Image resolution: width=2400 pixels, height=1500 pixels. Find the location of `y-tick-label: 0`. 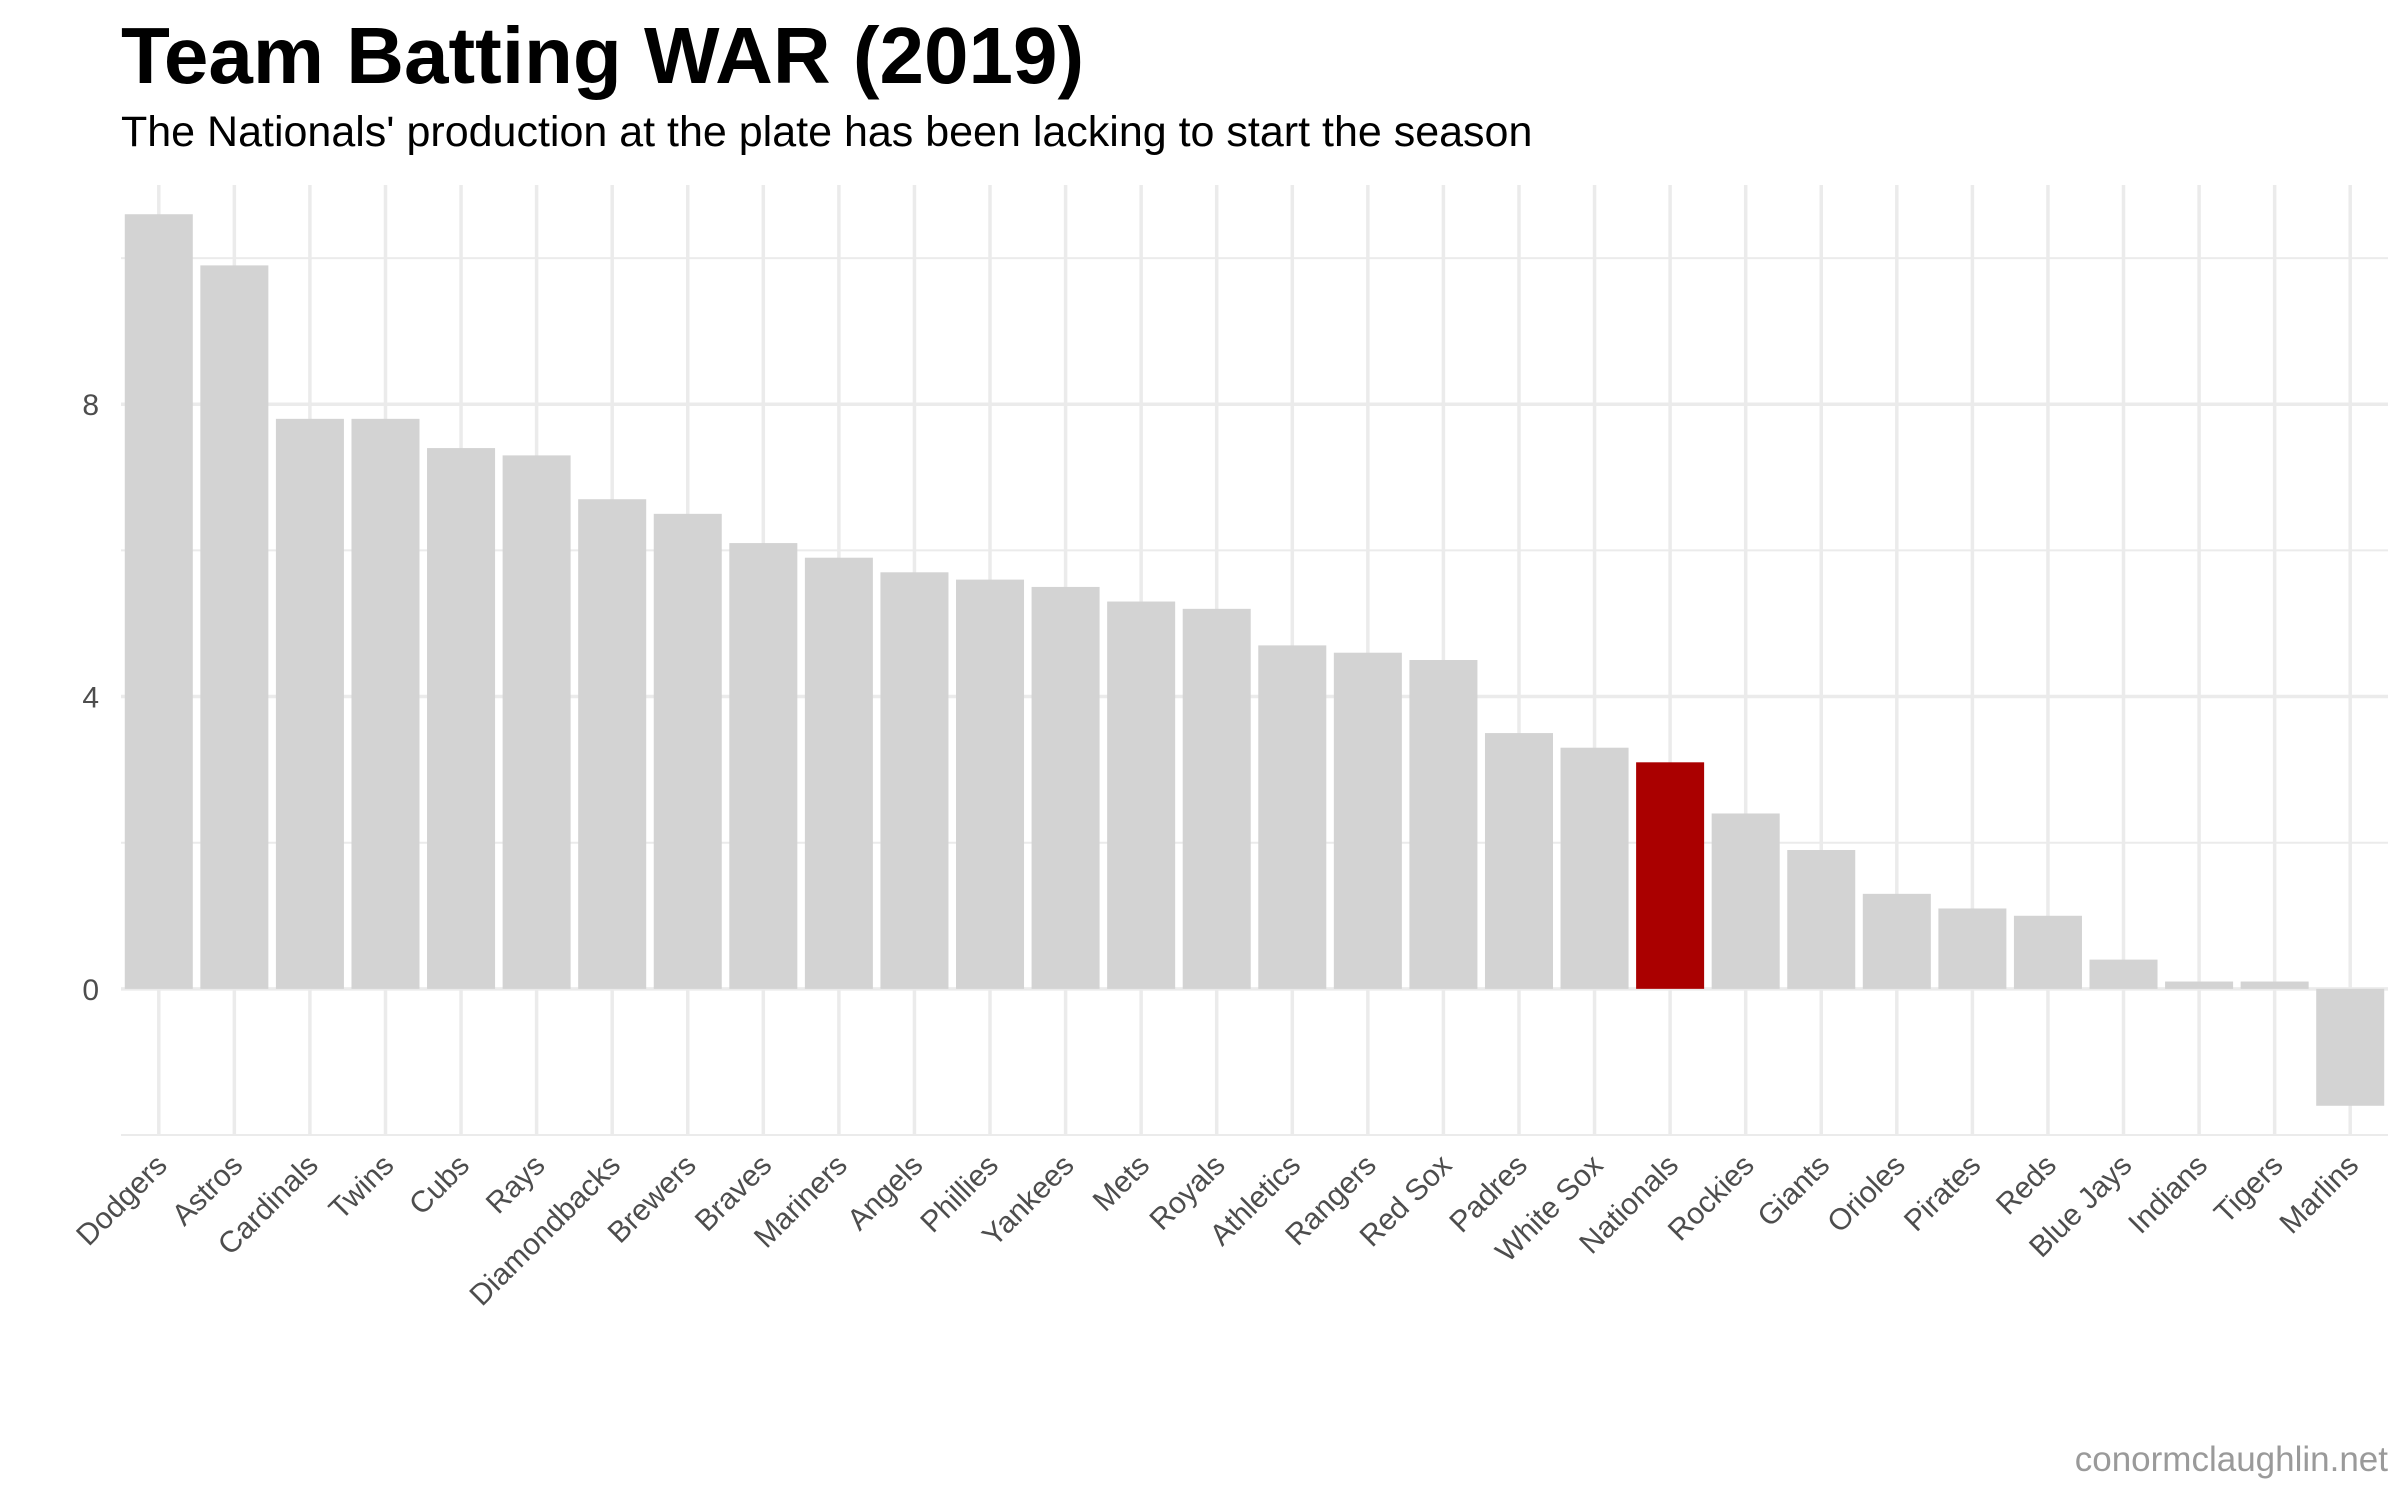

y-tick-label: 0 is located at coordinates (90, 990).